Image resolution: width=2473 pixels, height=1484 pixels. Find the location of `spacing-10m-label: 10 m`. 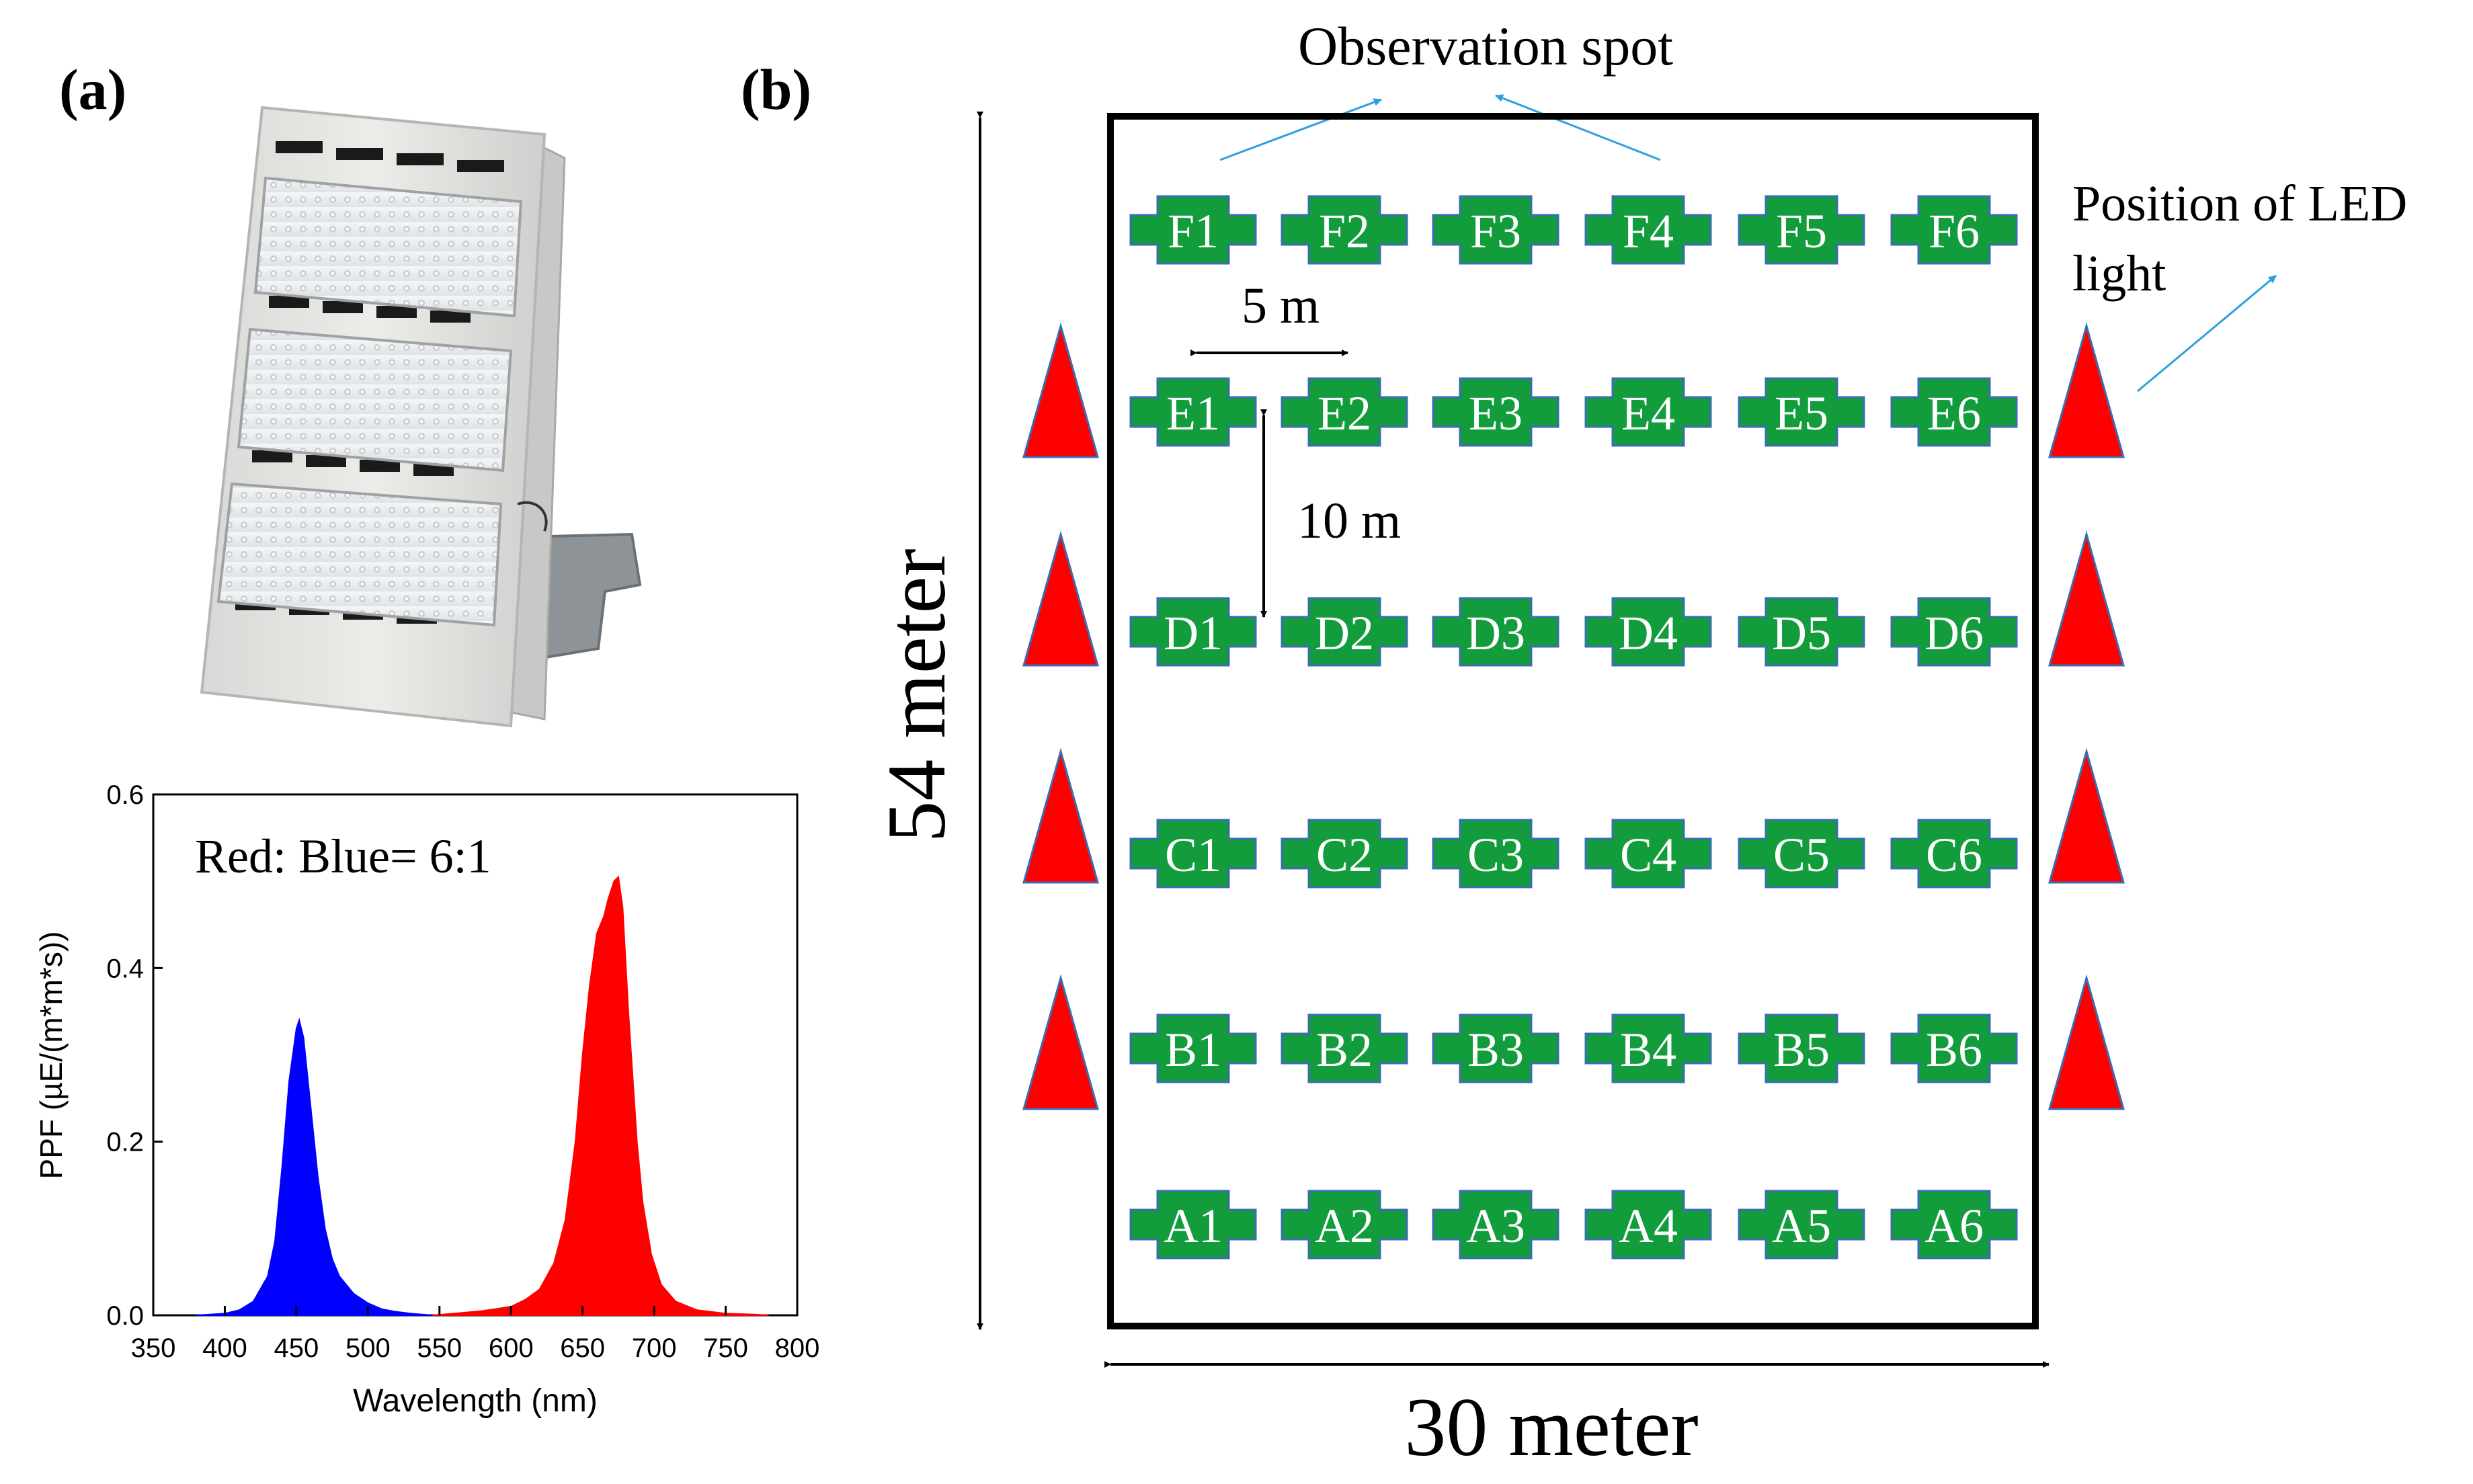

spacing-10m-label: 10 m is located at coordinates (1349, 521).